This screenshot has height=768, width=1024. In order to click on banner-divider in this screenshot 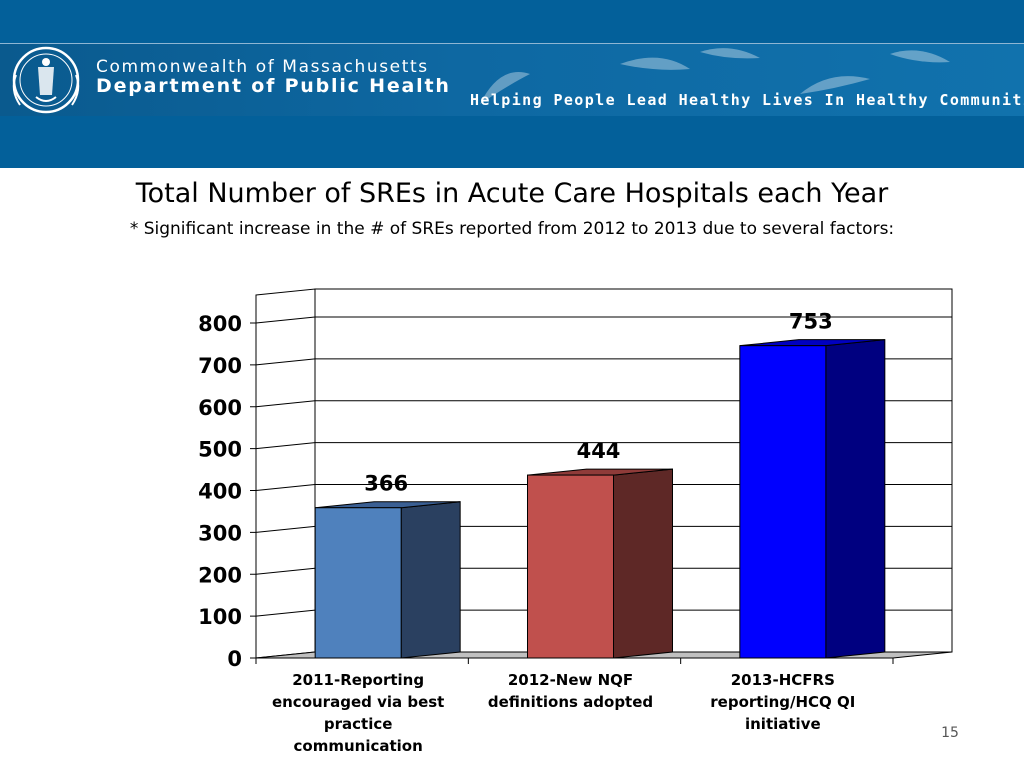, I will do `click(512, 43)`.